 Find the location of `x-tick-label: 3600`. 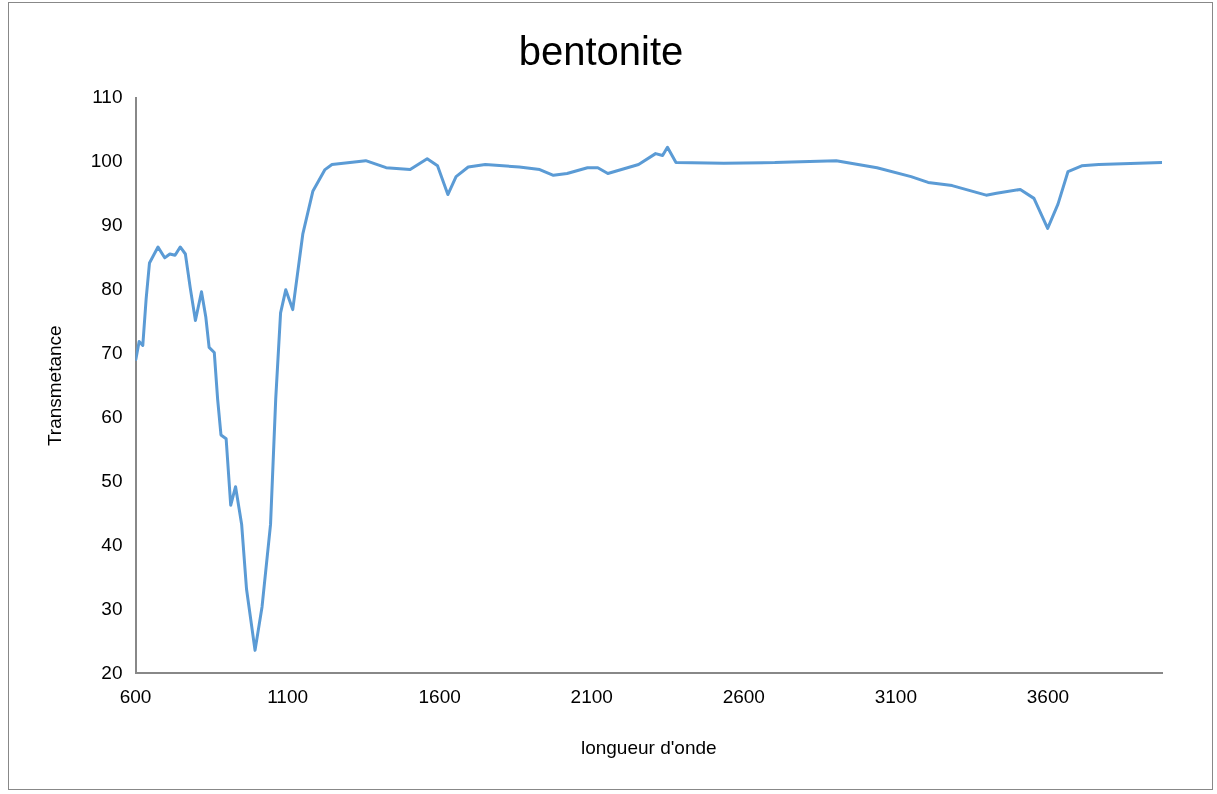

x-tick-label: 3600 is located at coordinates (1048, 697).